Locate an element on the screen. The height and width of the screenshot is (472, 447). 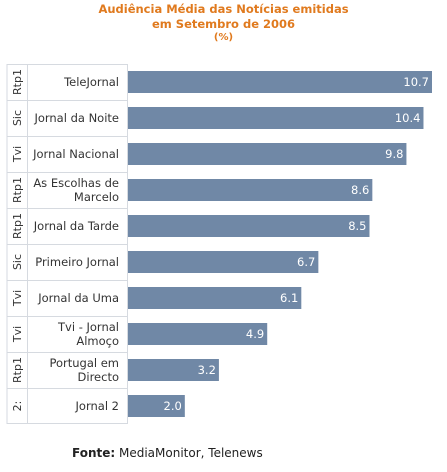
category-label: As Escolhas de is located at coordinates (76, 183).